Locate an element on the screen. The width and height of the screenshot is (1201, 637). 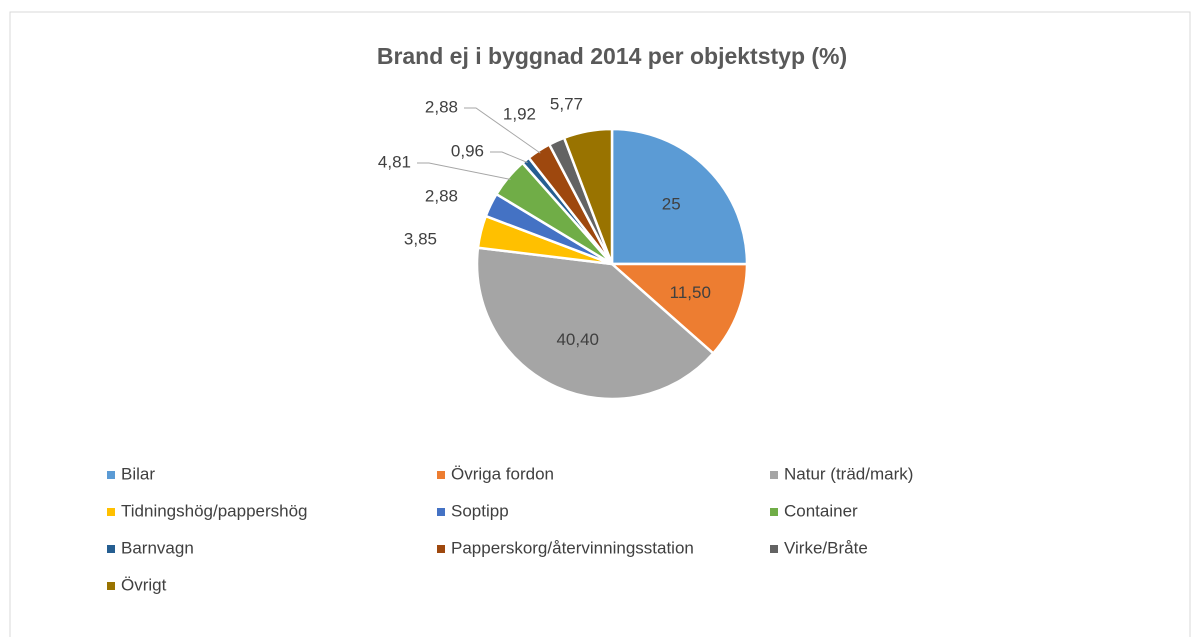
data-label: 11,50 is located at coordinates (690, 292).